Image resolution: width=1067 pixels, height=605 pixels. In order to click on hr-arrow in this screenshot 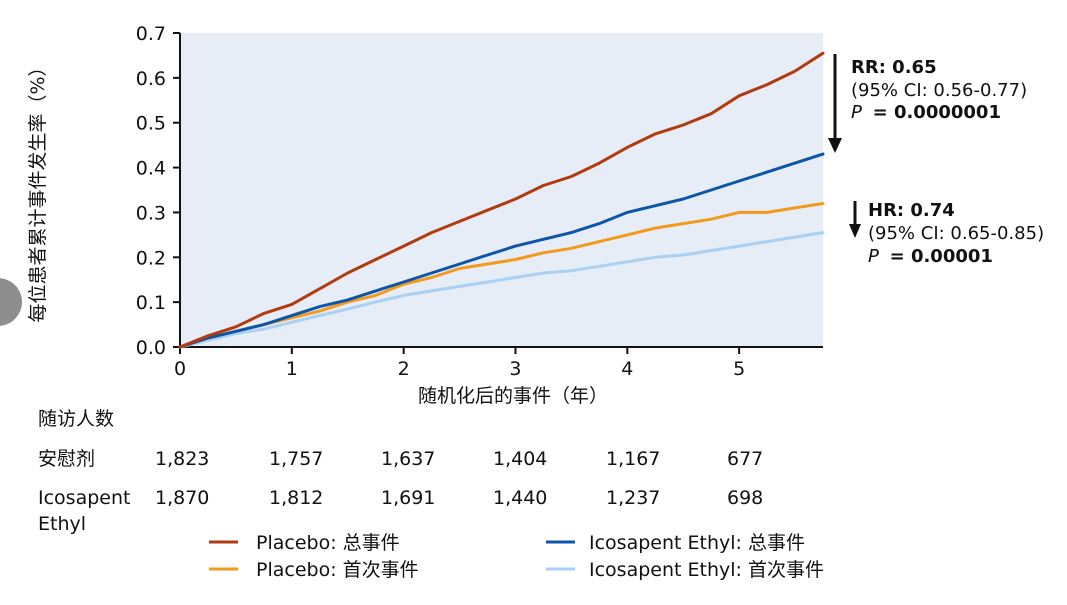, I will do `click(855, 219)`.